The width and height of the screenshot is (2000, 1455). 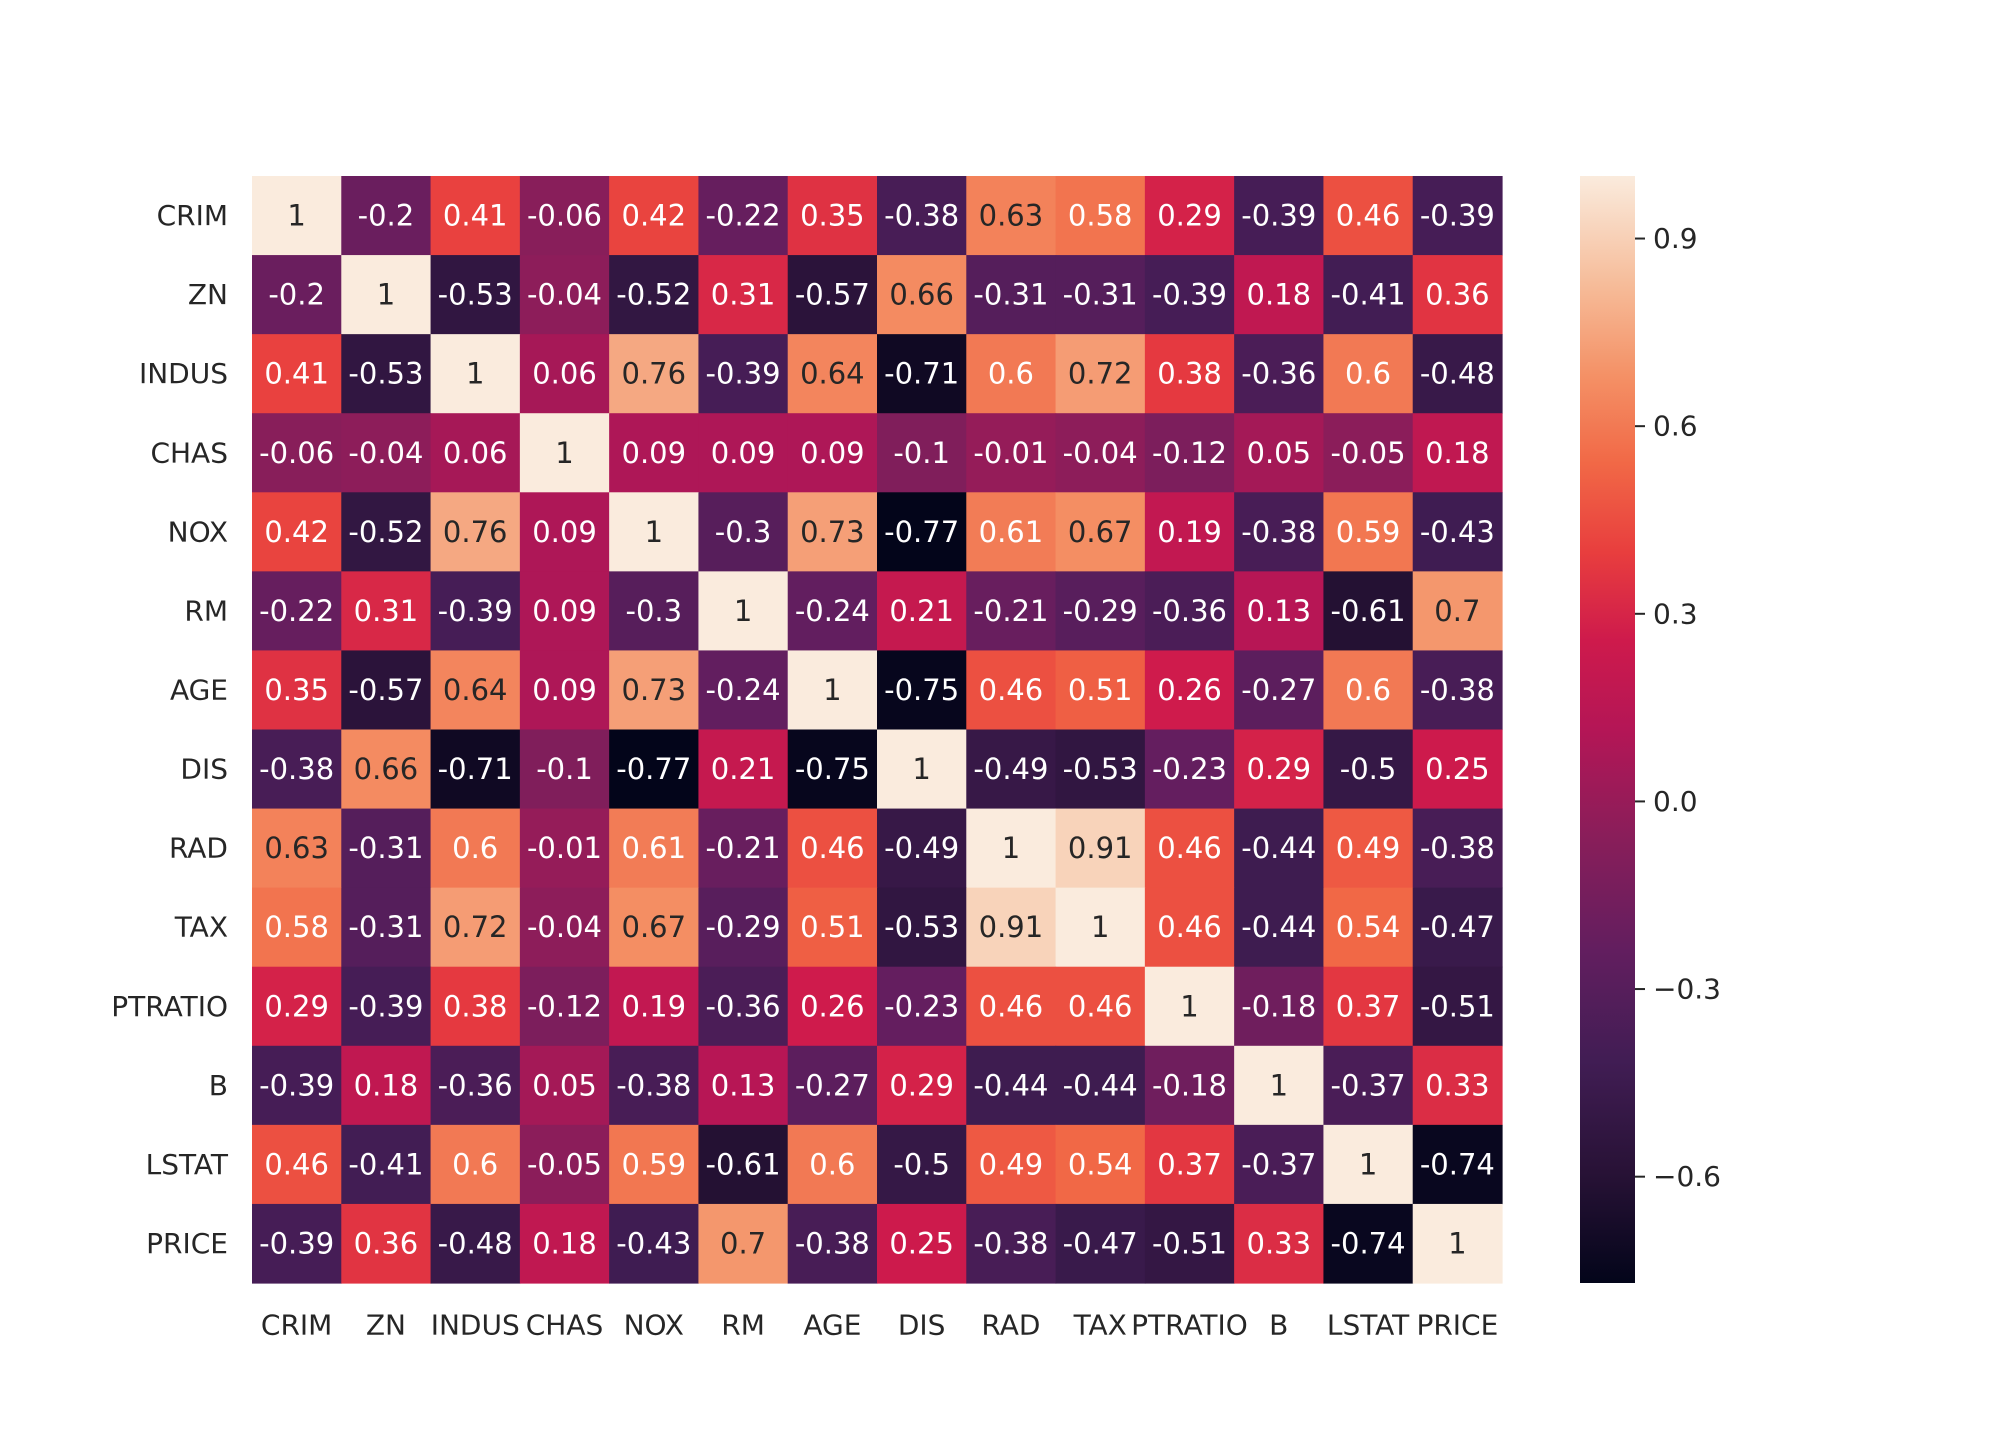 I want to click on cell-value-label: 0.09, so click(x=743, y=453).